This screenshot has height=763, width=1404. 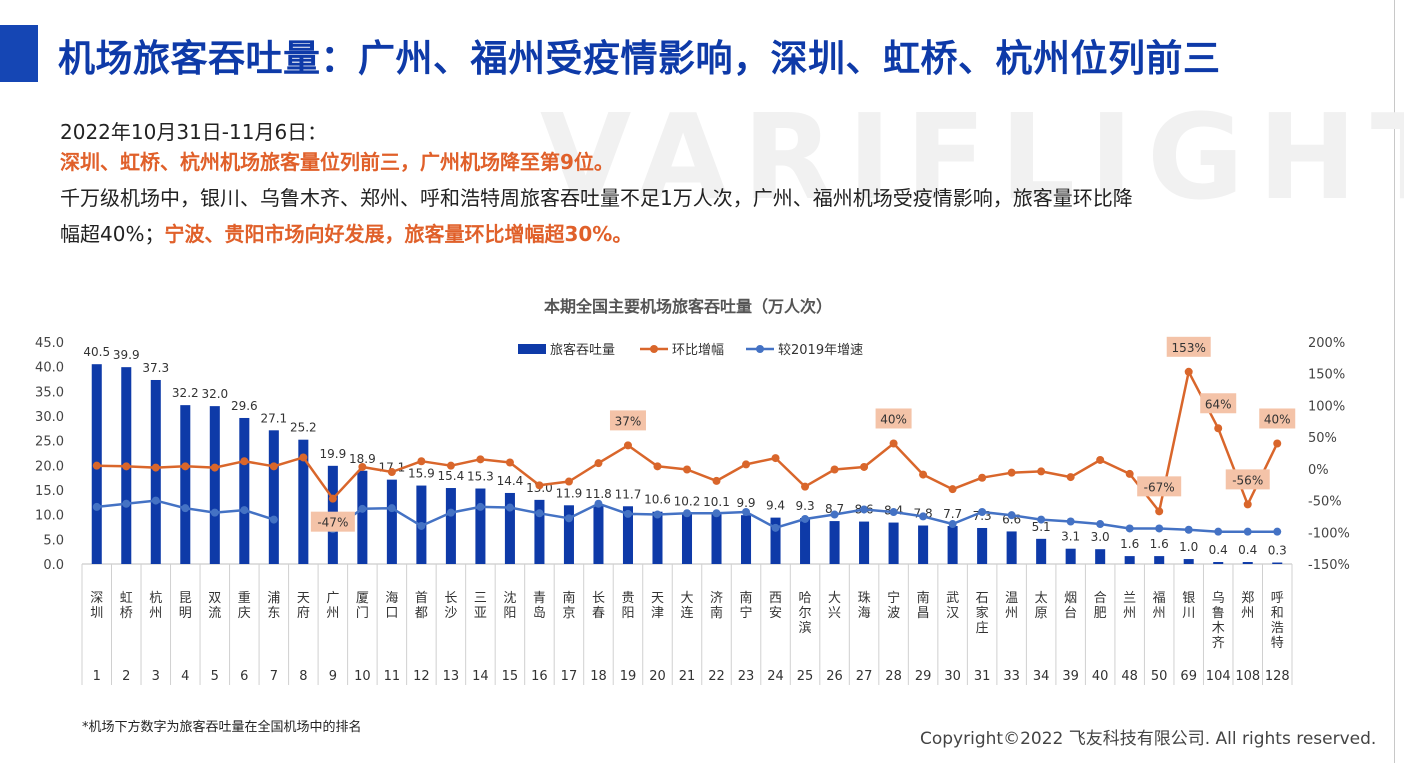 What do you see at coordinates (657, 537) in the screenshot?
I see `bar-天津` at bounding box center [657, 537].